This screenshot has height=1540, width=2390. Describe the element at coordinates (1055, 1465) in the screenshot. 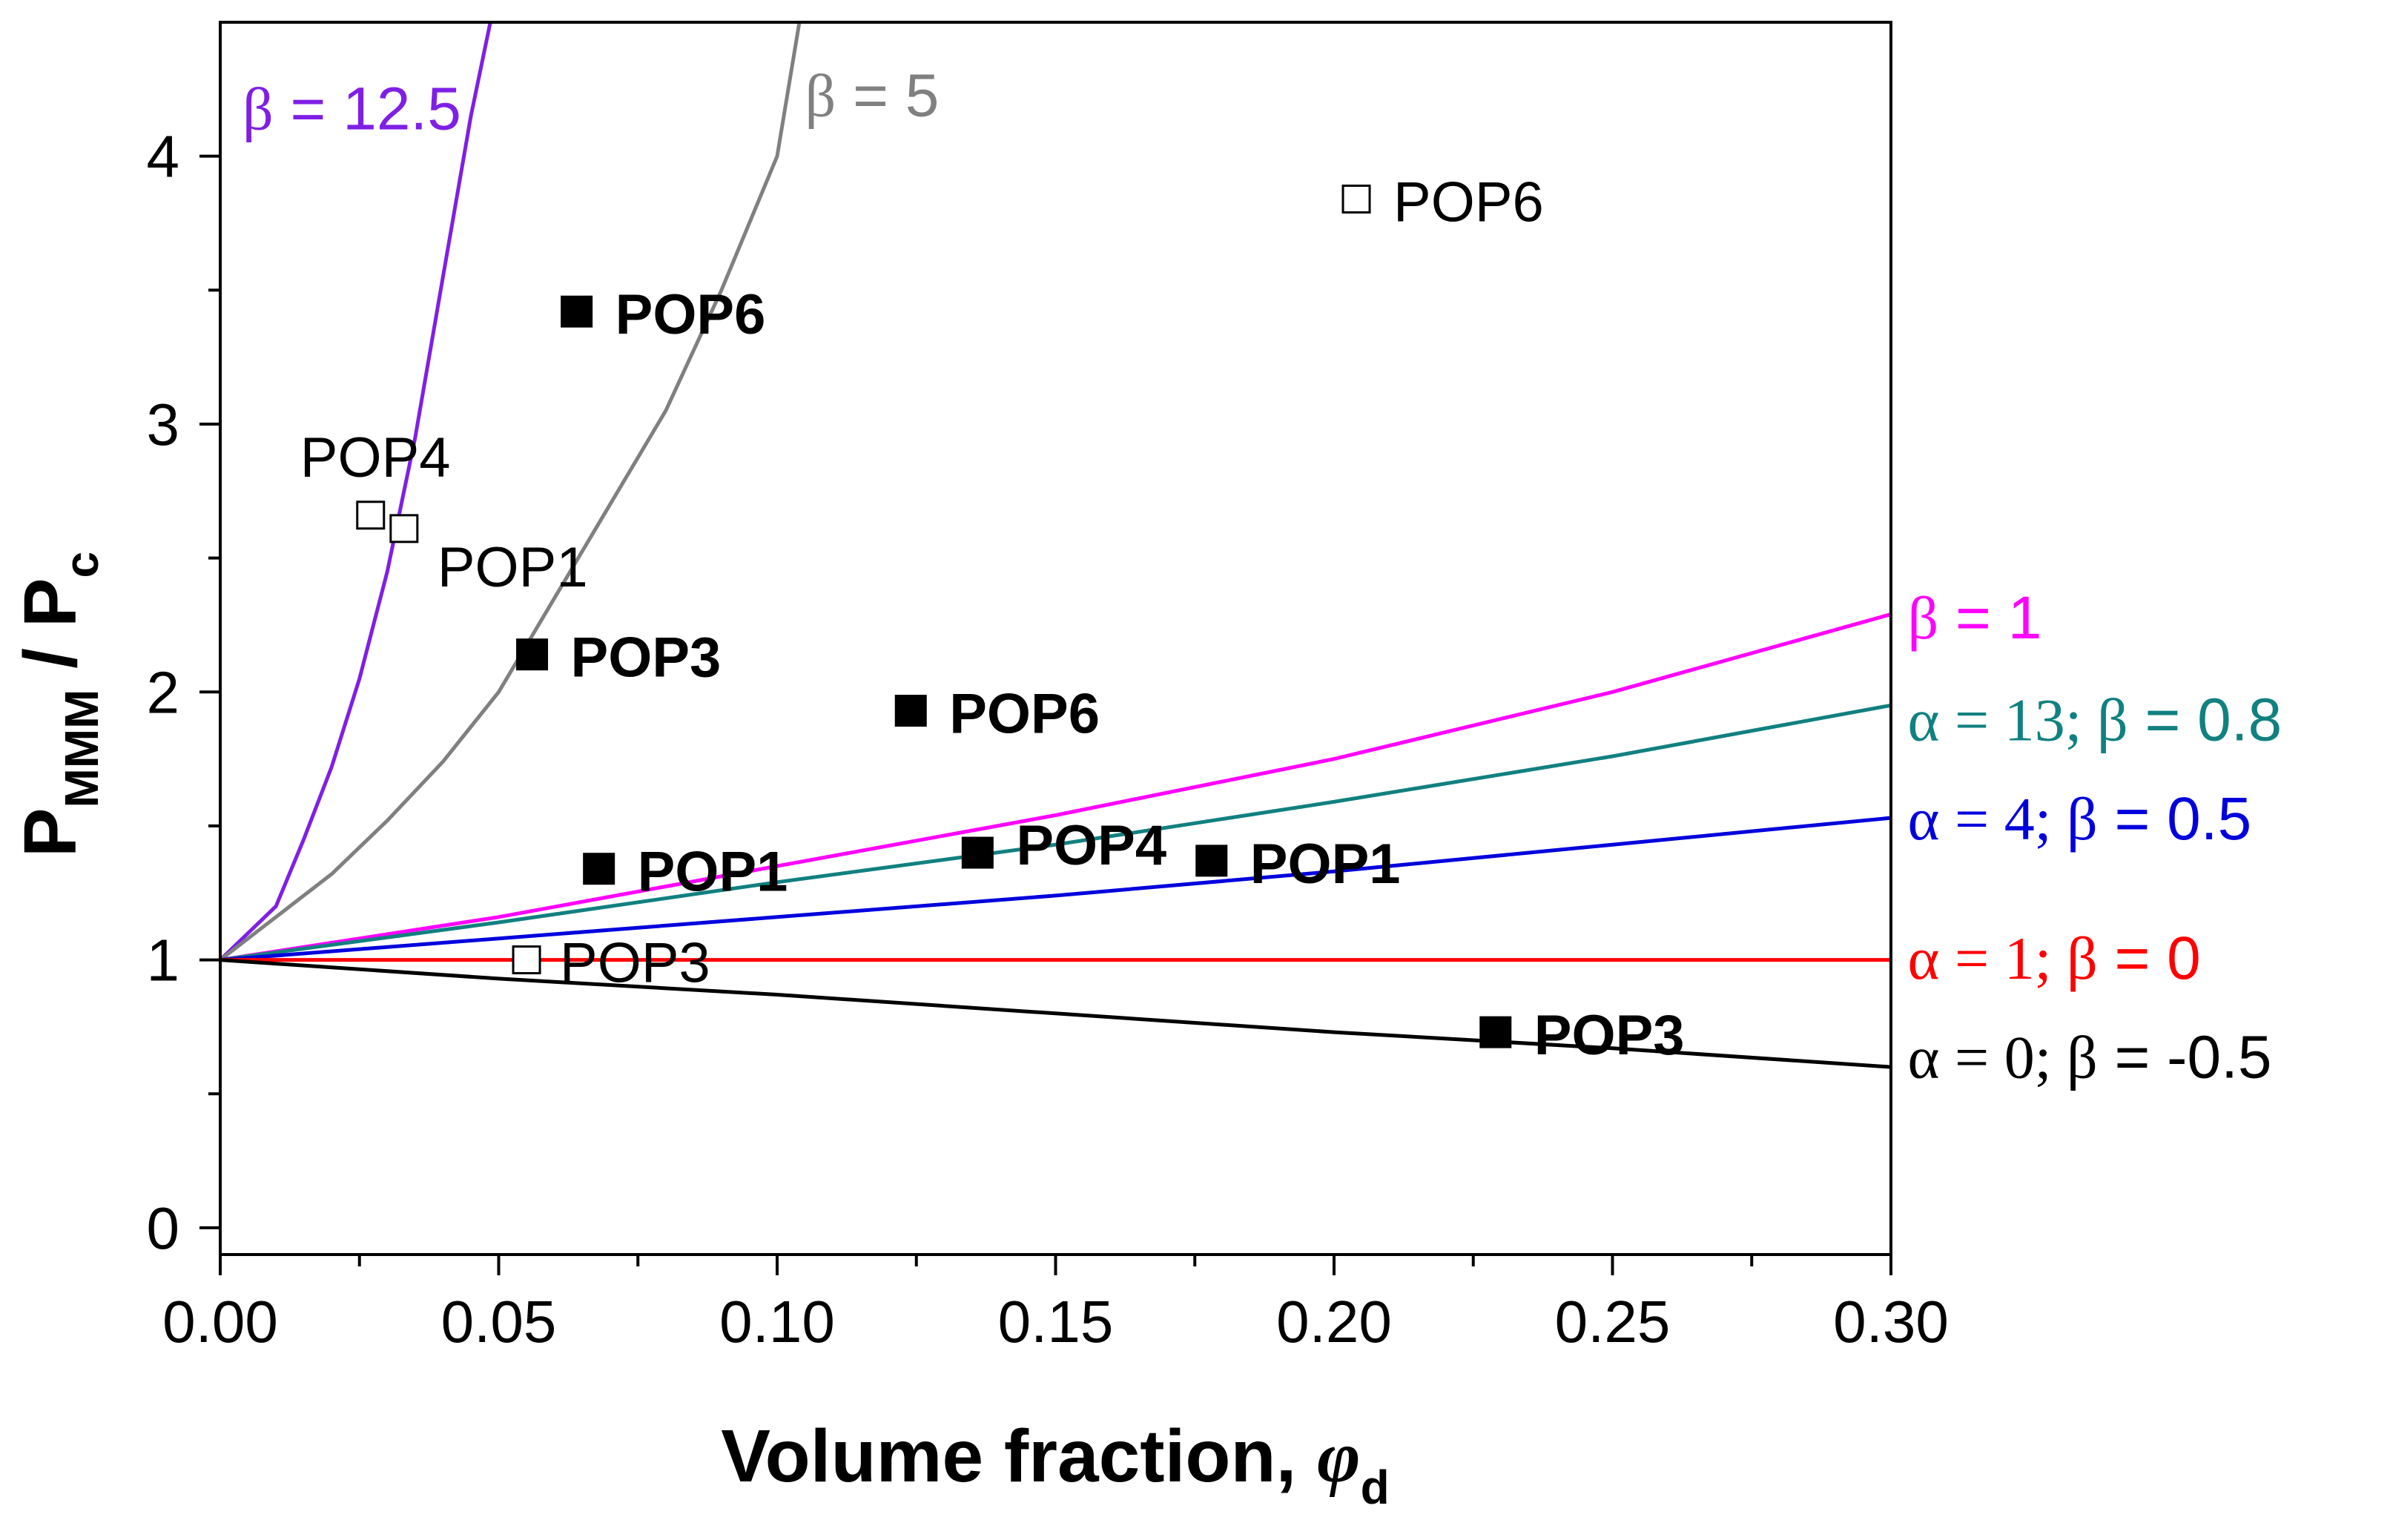

I see `x-axis-title: Volume fraction, φd` at that location.